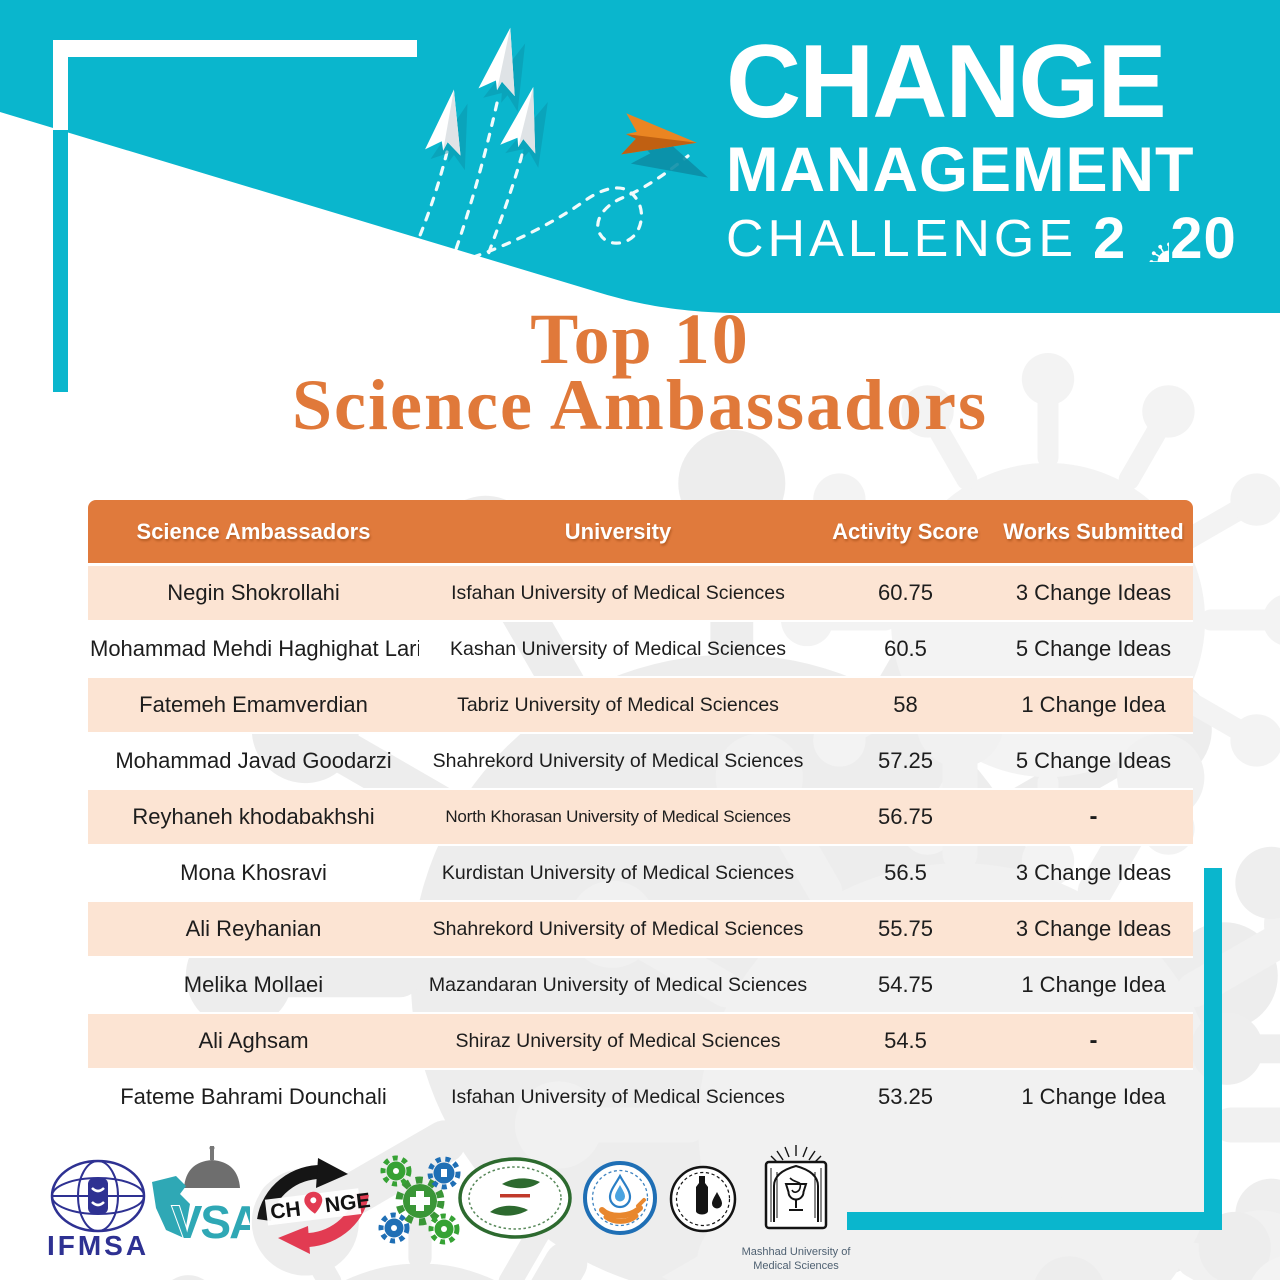 The width and height of the screenshot is (1280, 1280). Describe the element at coordinates (905, 1042) in the screenshot. I see `activity-score-cell: 54.5` at that location.